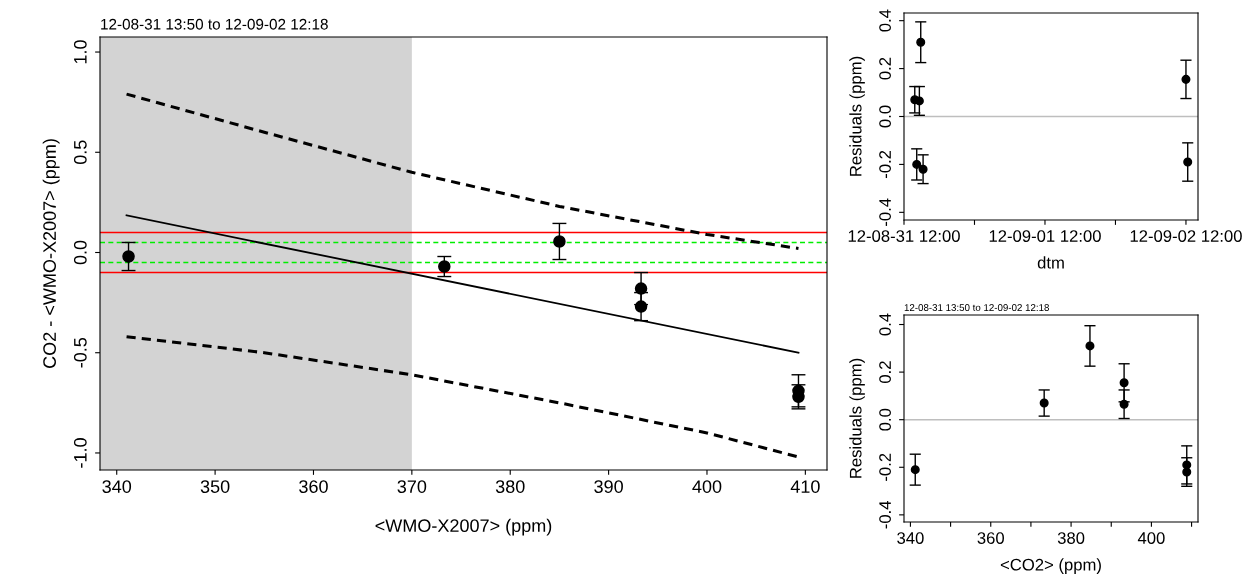  What do you see at coordinates (51, 253) in the screenshot?
I see `y-axis-title: CO2 - <WMO-X2007> (ppm)` at bounding box center [51, 253].